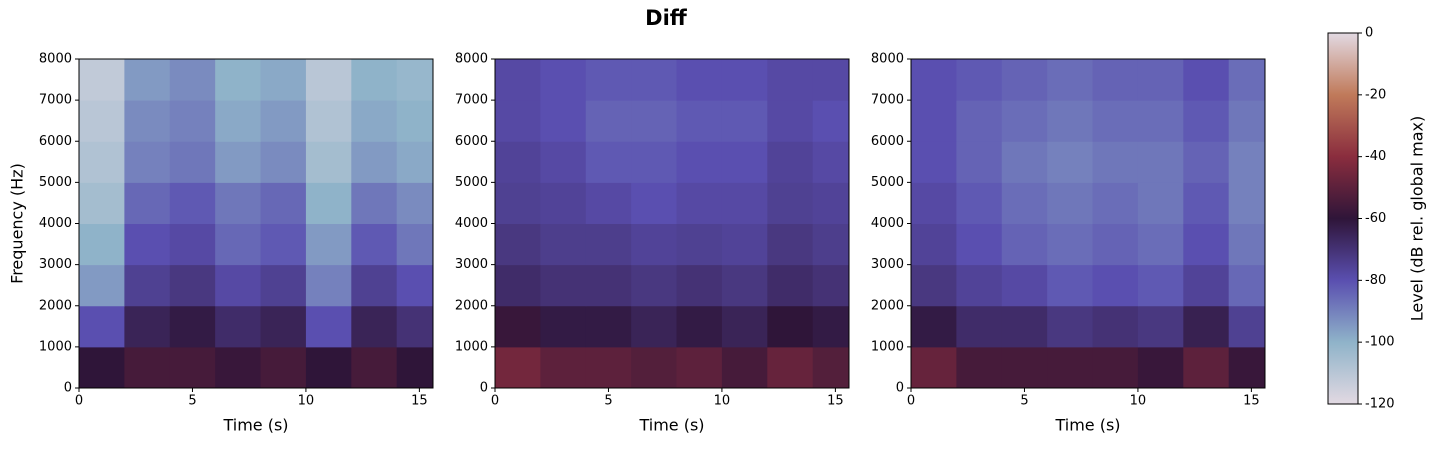  I want to click on y-tick-label: 5000, so click(55, 182).